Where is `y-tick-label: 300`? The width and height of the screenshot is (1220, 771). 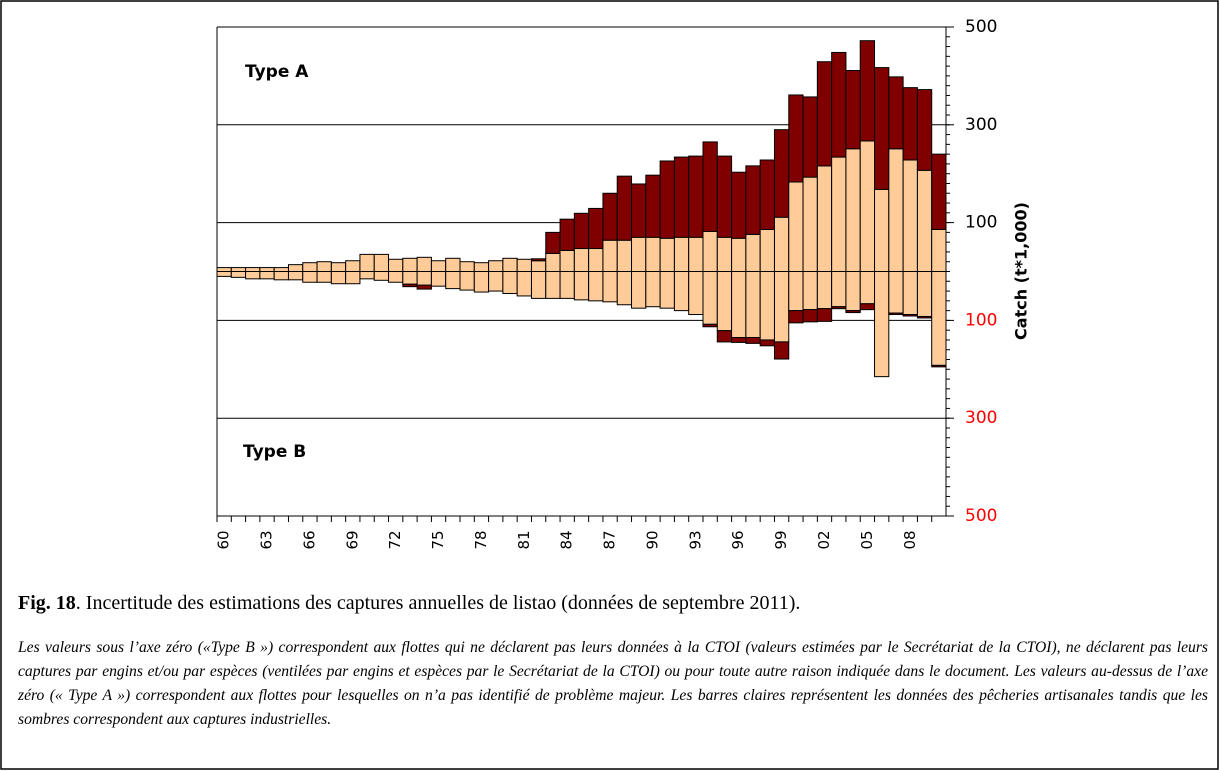 y-tick-label: 300 is located at coordinates (981, 125).